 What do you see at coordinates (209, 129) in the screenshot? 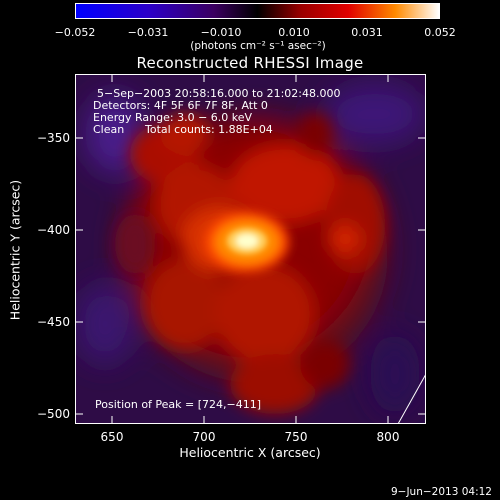
I see `annotation-total-counts: Total counts: 1.88E+04` at bounding box center [209, 129].